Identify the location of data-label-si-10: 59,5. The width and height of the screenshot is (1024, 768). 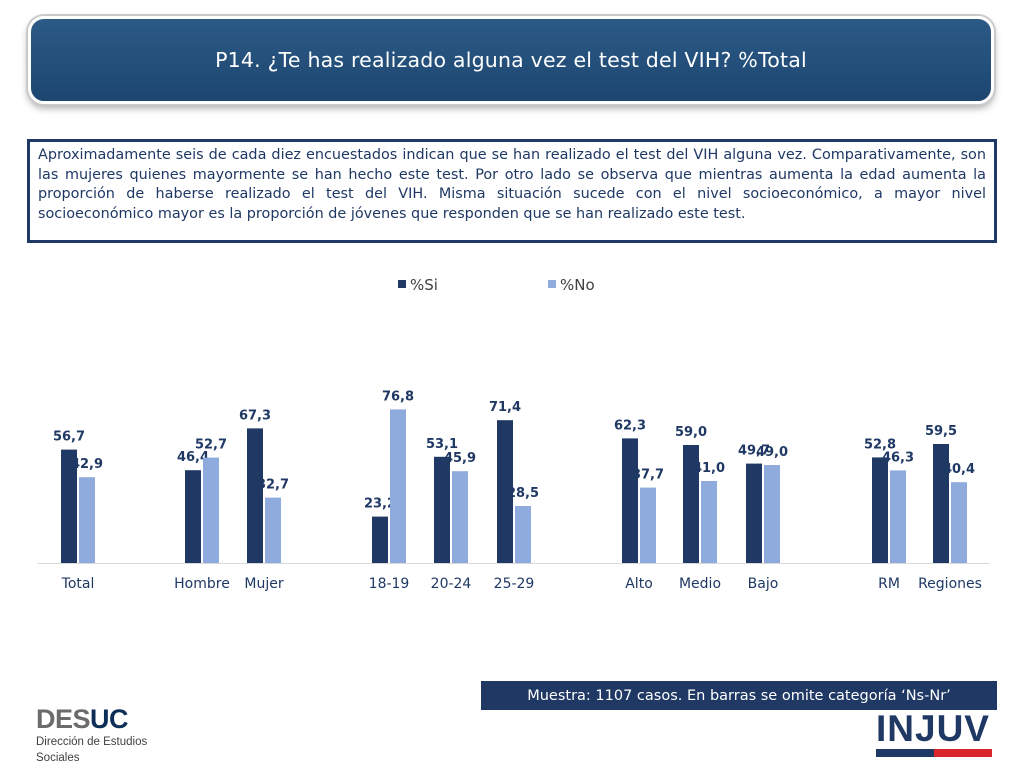
(941, 431).